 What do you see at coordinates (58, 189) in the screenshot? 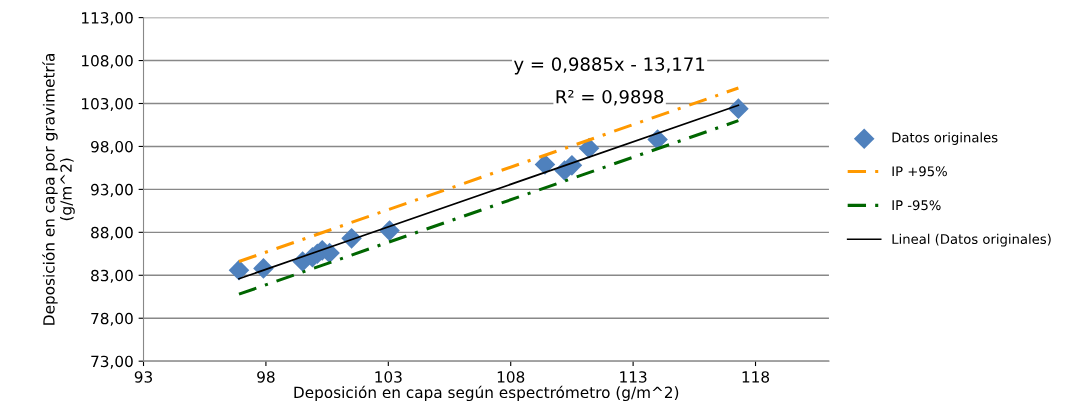
I see `y-axis-title: Deposición en capa por gravimetría (g/m^2)` at bounding box center [58, 189].